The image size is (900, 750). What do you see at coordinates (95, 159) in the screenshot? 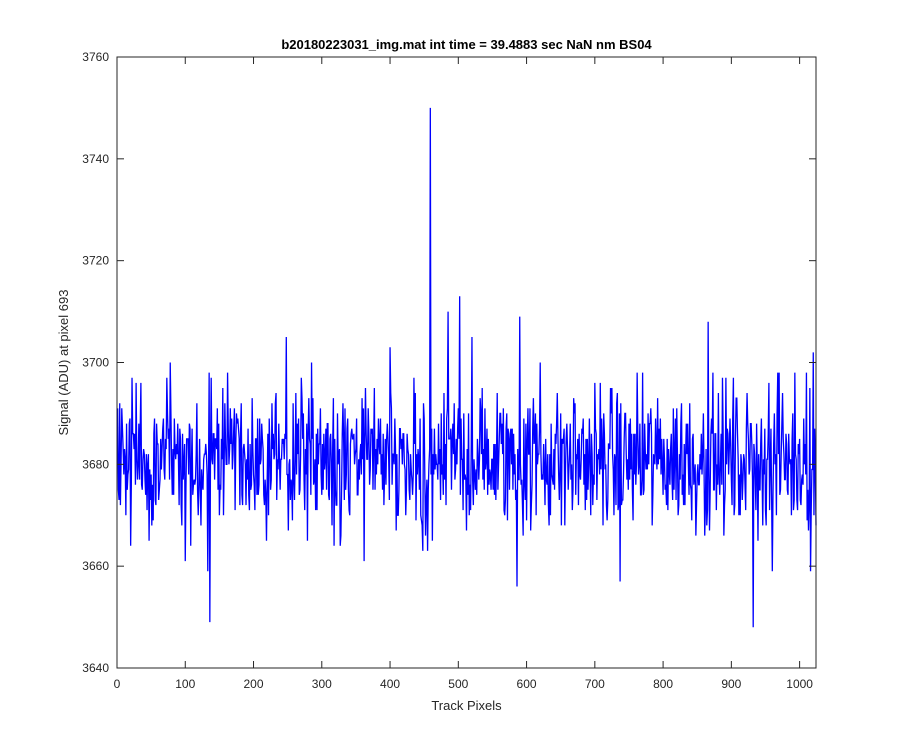
I see `y-tick-label: 3740` at bounding box center [95, 159].